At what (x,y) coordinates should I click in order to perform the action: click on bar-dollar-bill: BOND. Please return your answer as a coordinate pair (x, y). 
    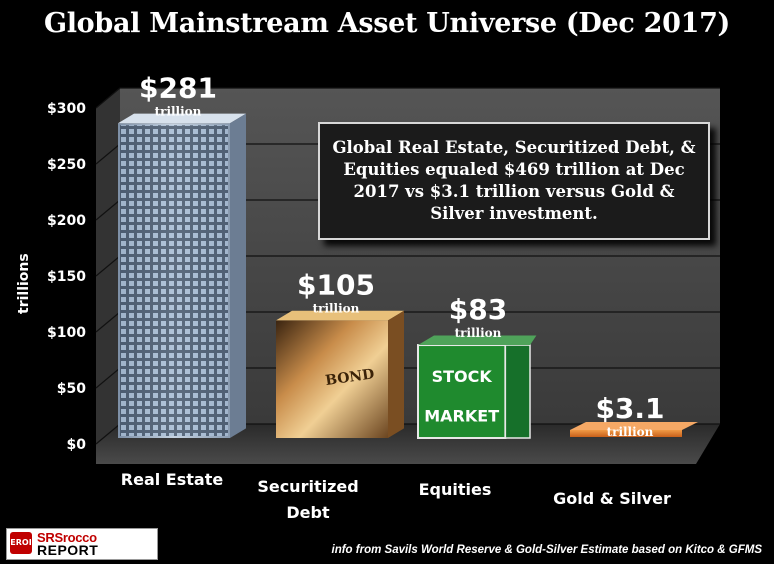
    Looking at the image, I should click on (340, 374).